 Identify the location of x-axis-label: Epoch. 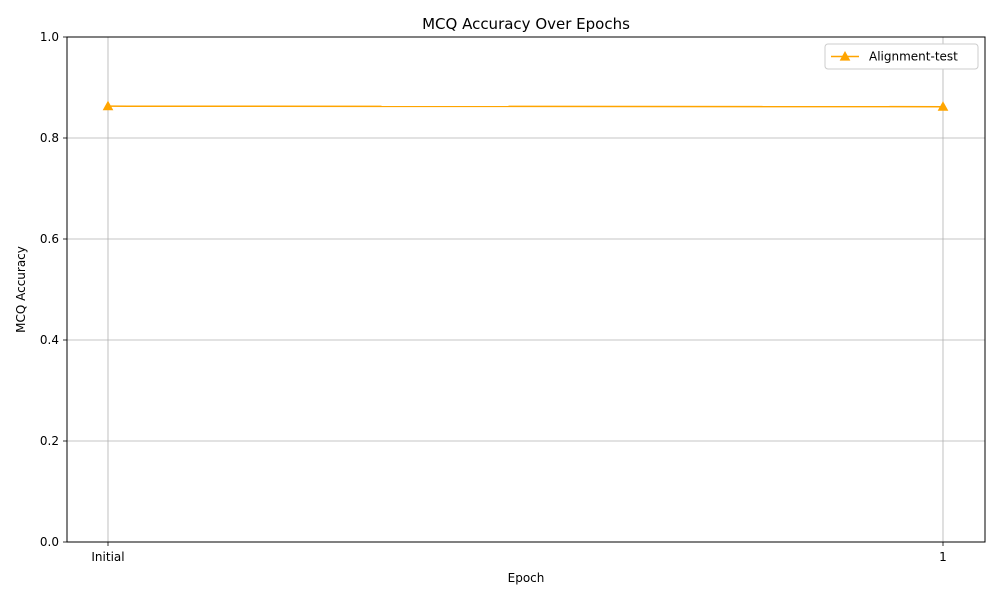
(526, 578).